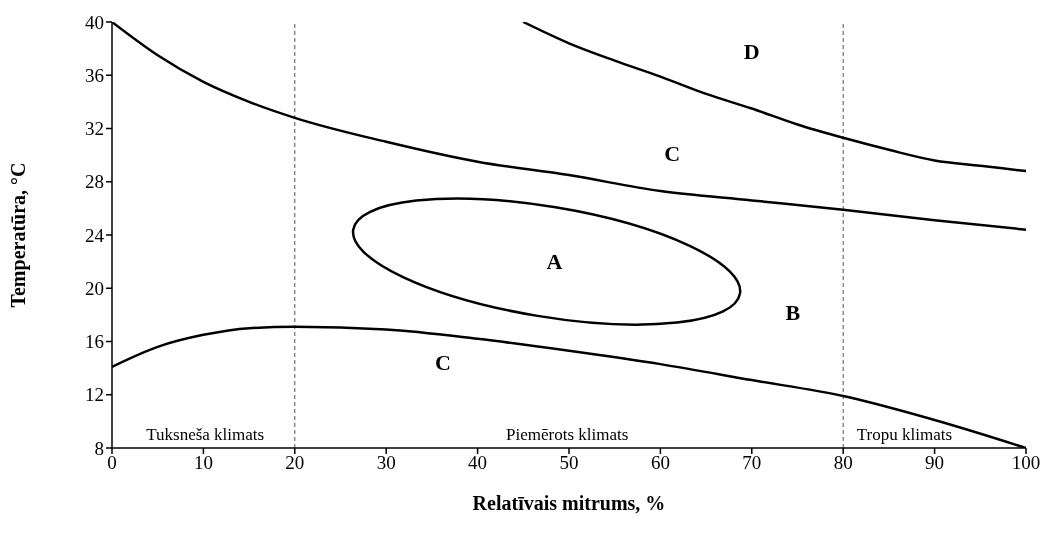 The width and height of the screenshot is (1048, 533). I want to click on y-tick-label: 24, so click(95, 235).